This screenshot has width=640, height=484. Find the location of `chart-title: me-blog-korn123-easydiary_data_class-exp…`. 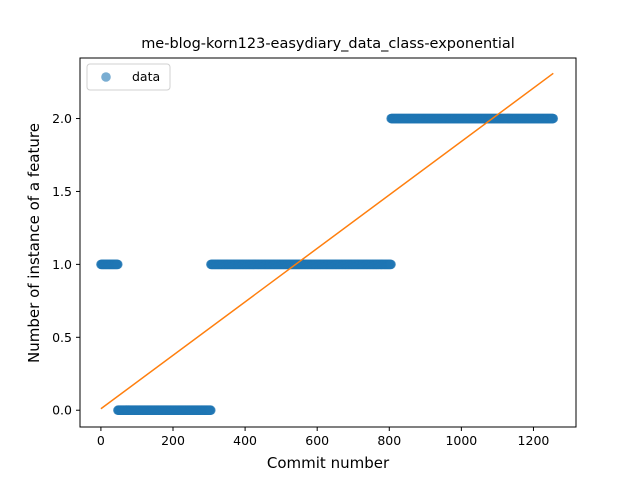

chart-title: me-blog-korn123-easydiary_data_class-exp… is located at coordinates (328, 44).